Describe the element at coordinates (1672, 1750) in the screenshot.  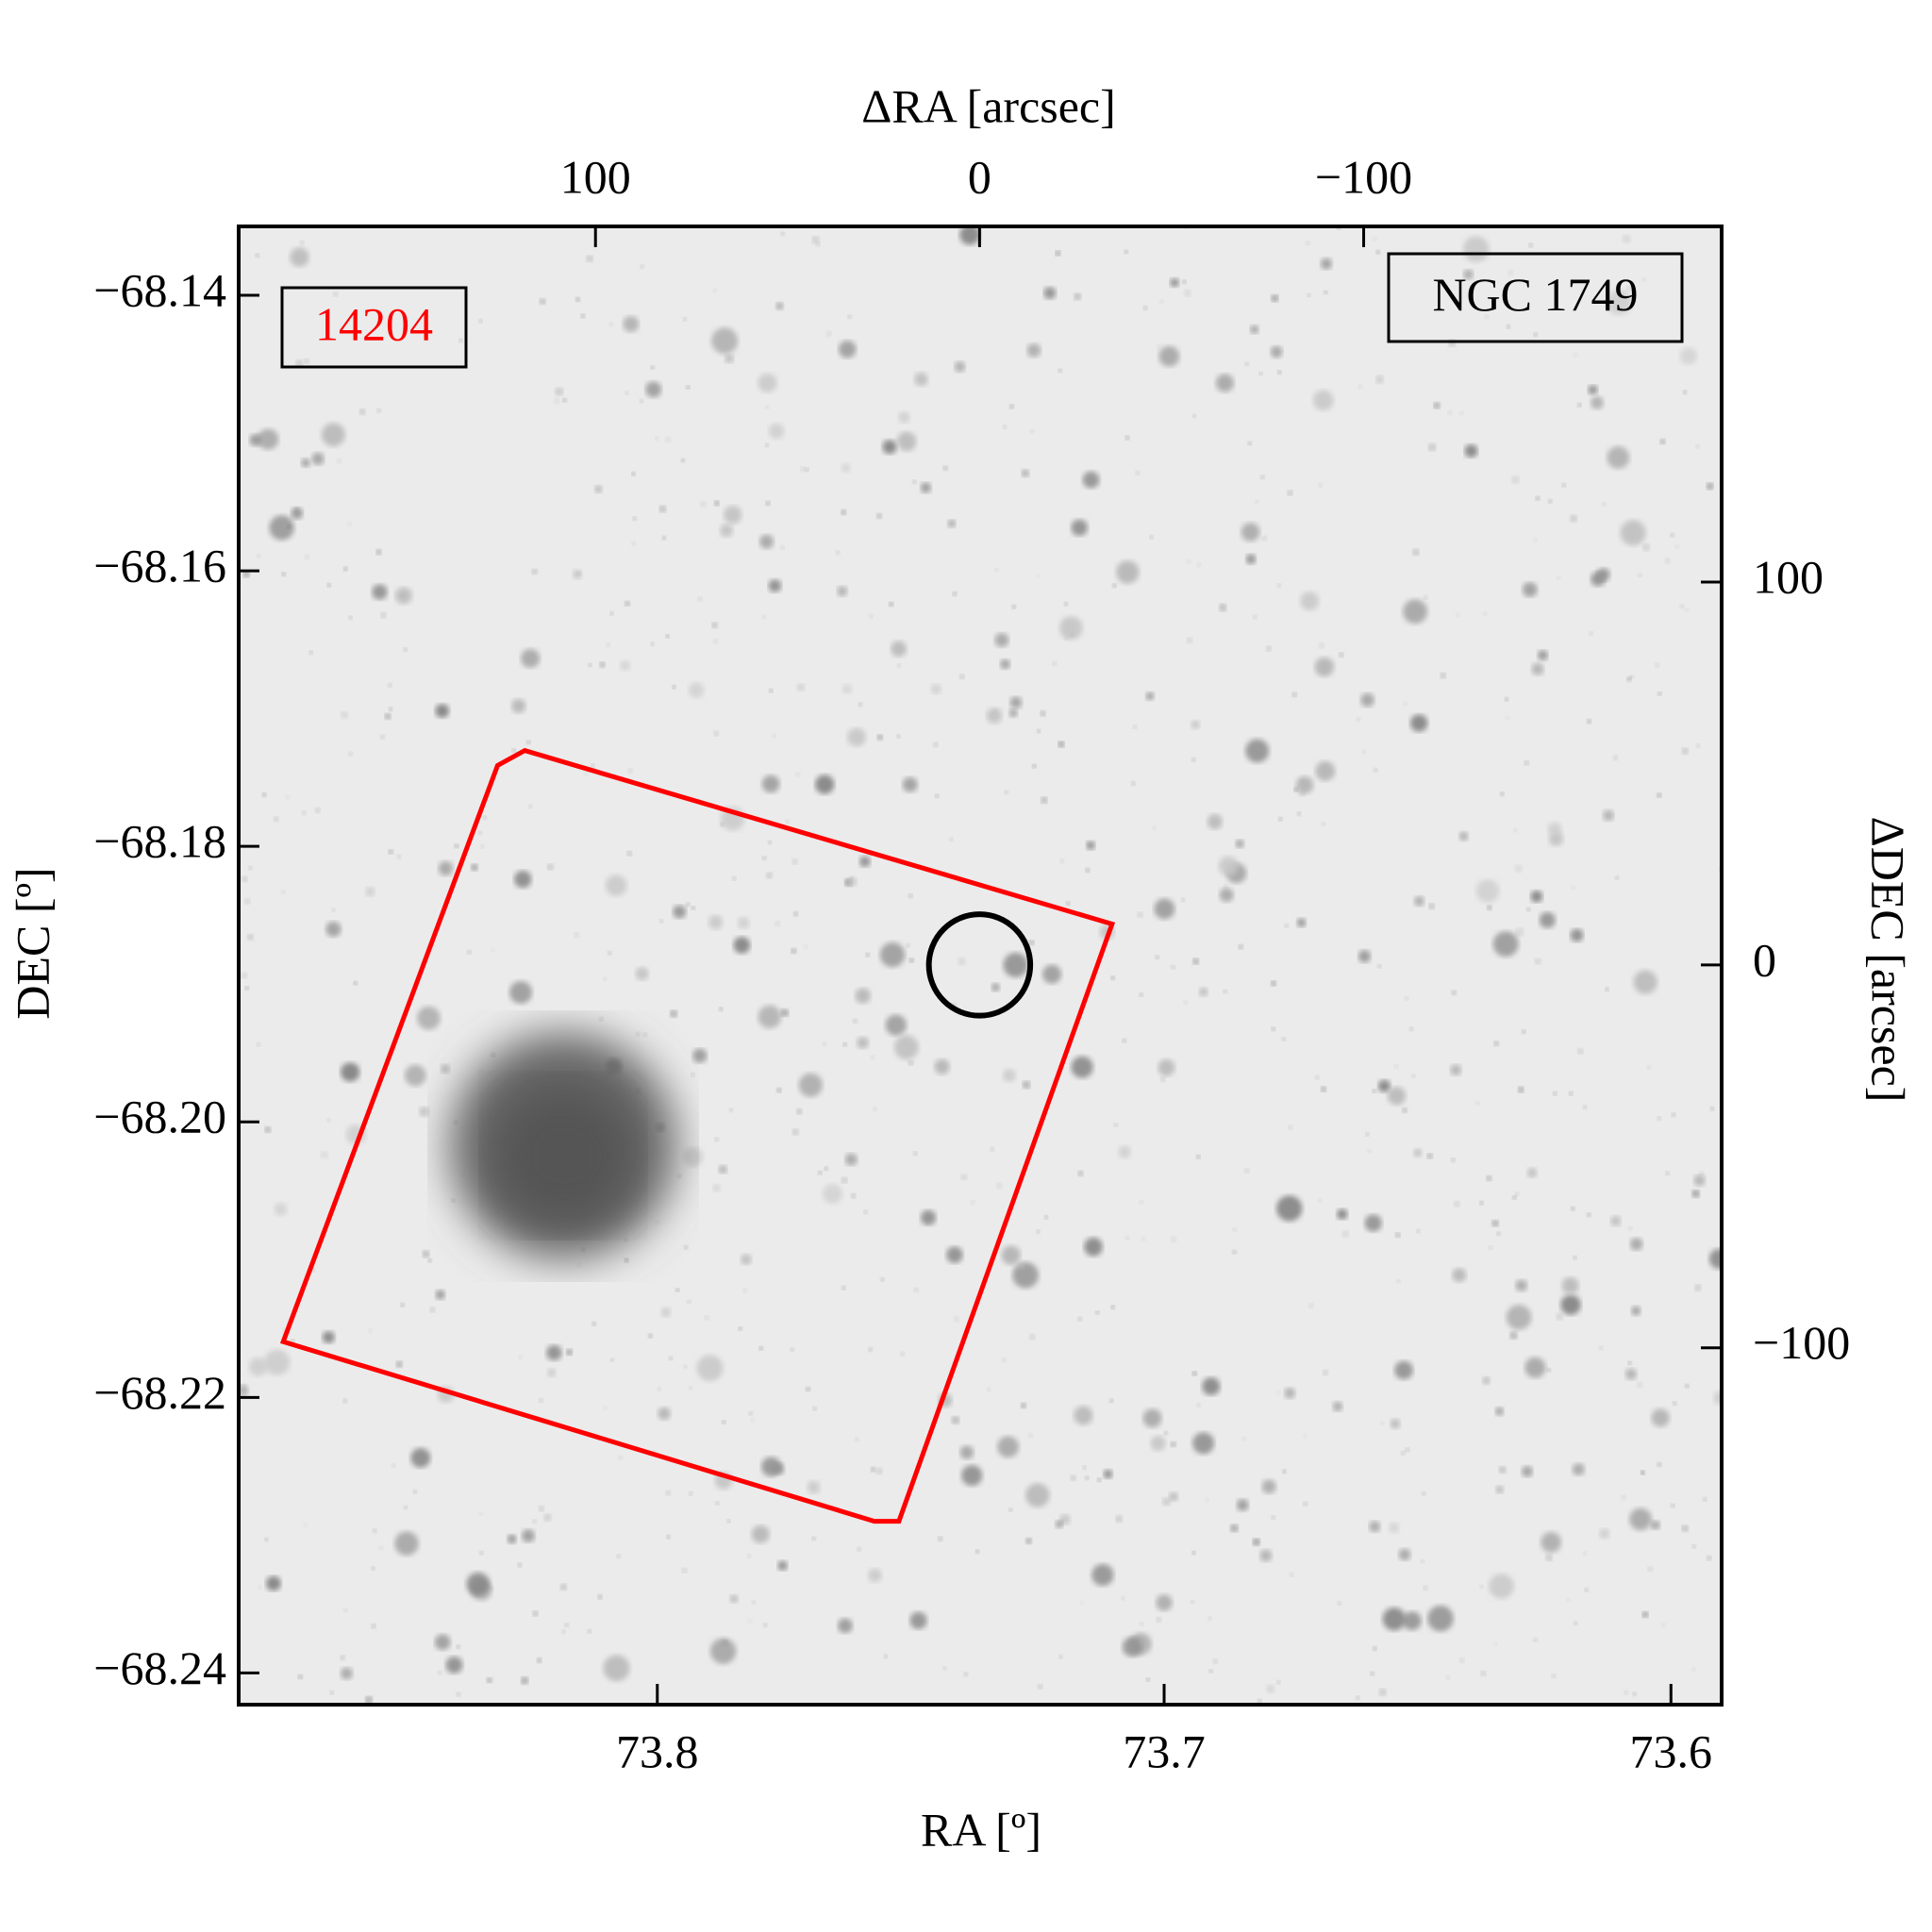
I see `x-tick-label: 73.6` at that location.